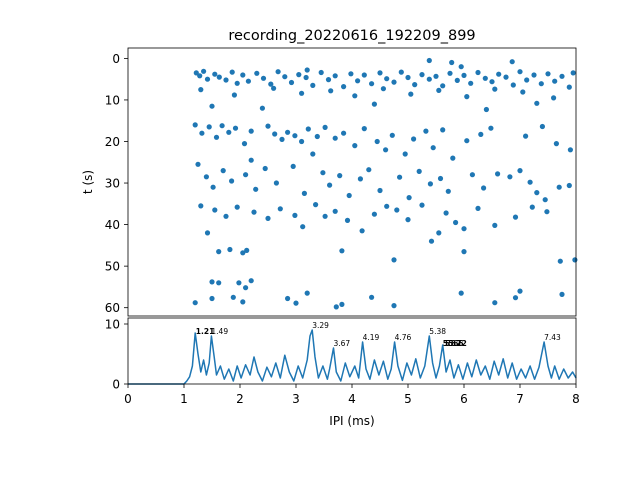 This screenshot has width=640, height=480. I want to click on ipi-peak-label: 5.62, so click(452, 343).